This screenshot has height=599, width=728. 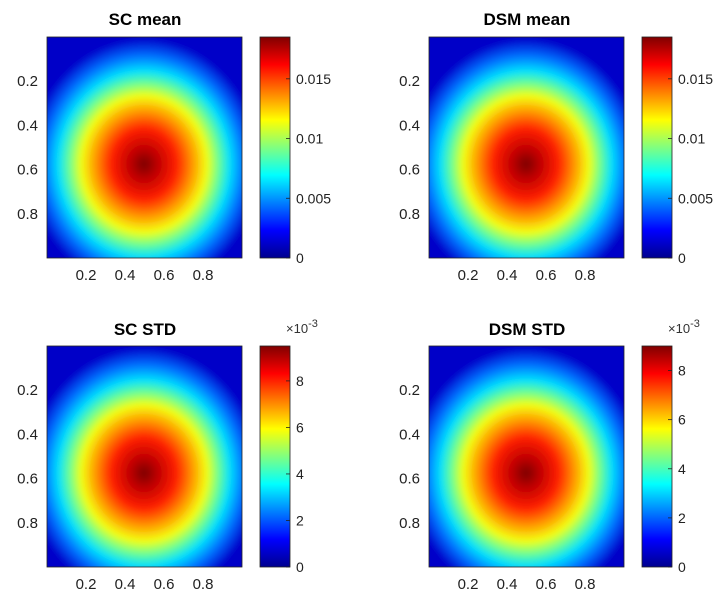 I want to click on chart-title: DSM STD, so click(x=527, y=329).